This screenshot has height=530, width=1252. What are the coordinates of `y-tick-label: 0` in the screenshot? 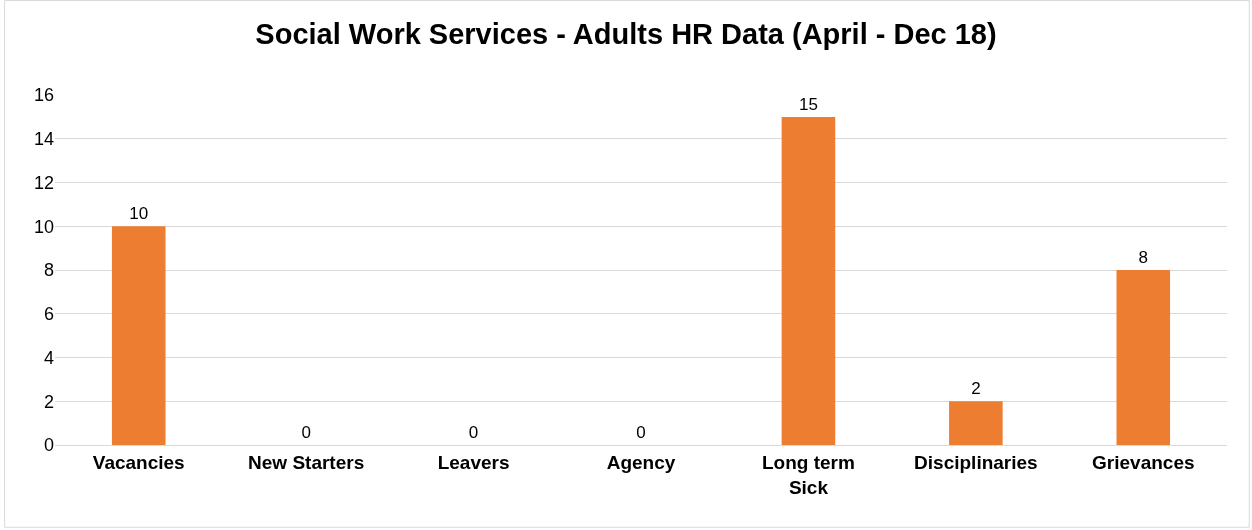 It's located at (48, 445).